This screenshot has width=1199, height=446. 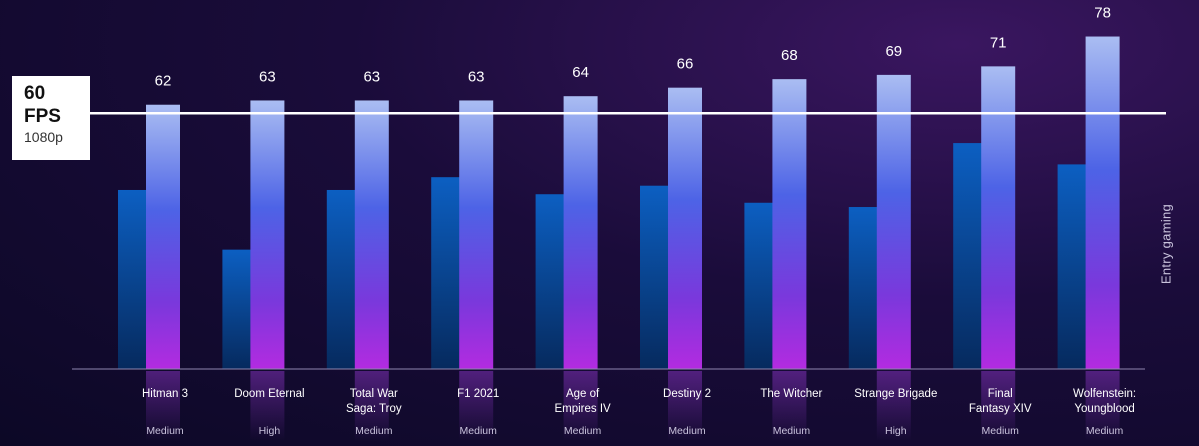 I want to click on x-tick-label: Total War, so click(x=374, y=394).